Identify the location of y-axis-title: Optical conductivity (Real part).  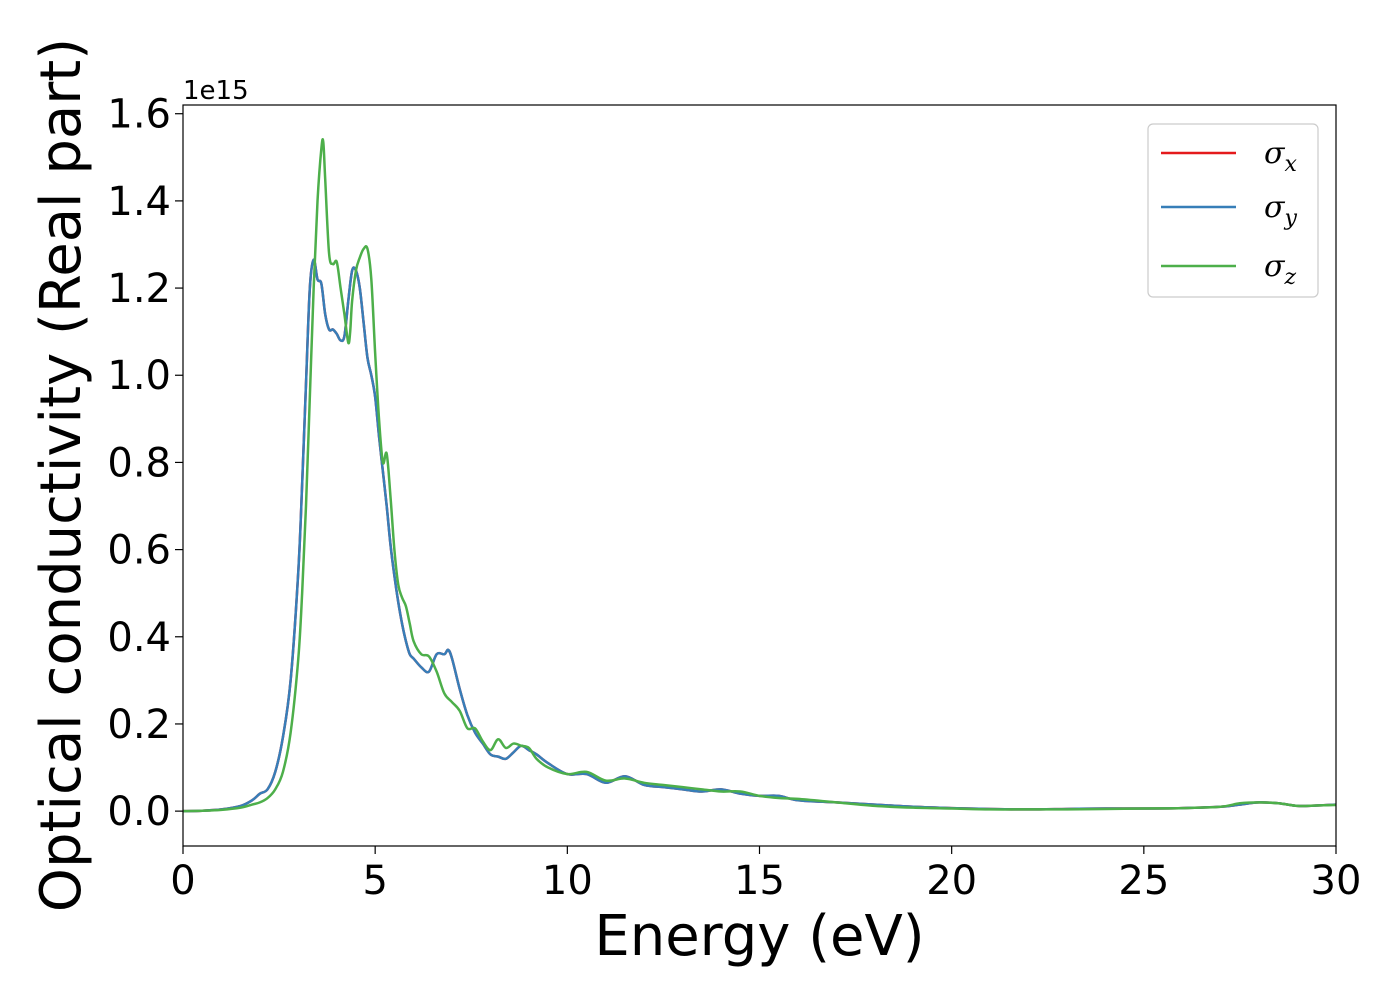
(61, 475).